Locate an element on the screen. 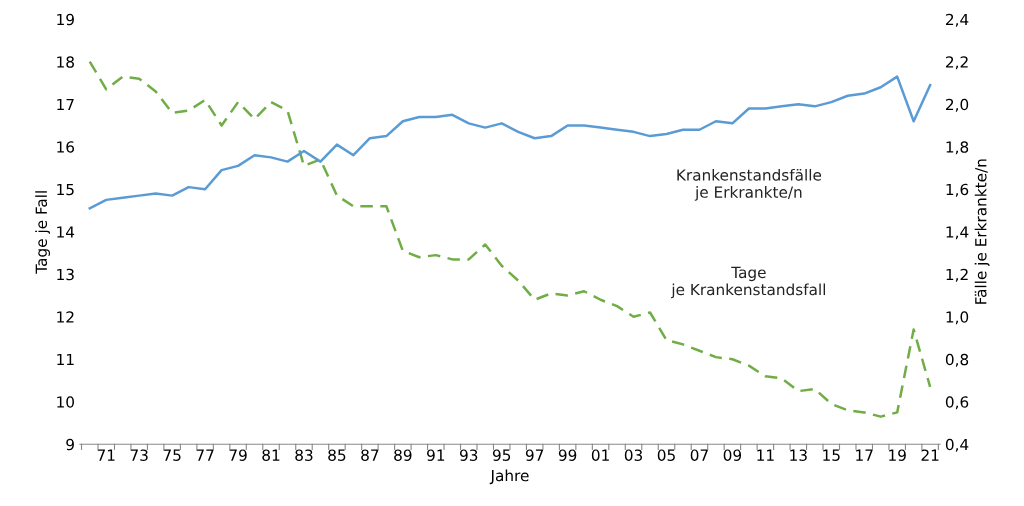 This screenshot has height=506, width=1024. x-tick-label: 77 is located at coordinates (205, 455).